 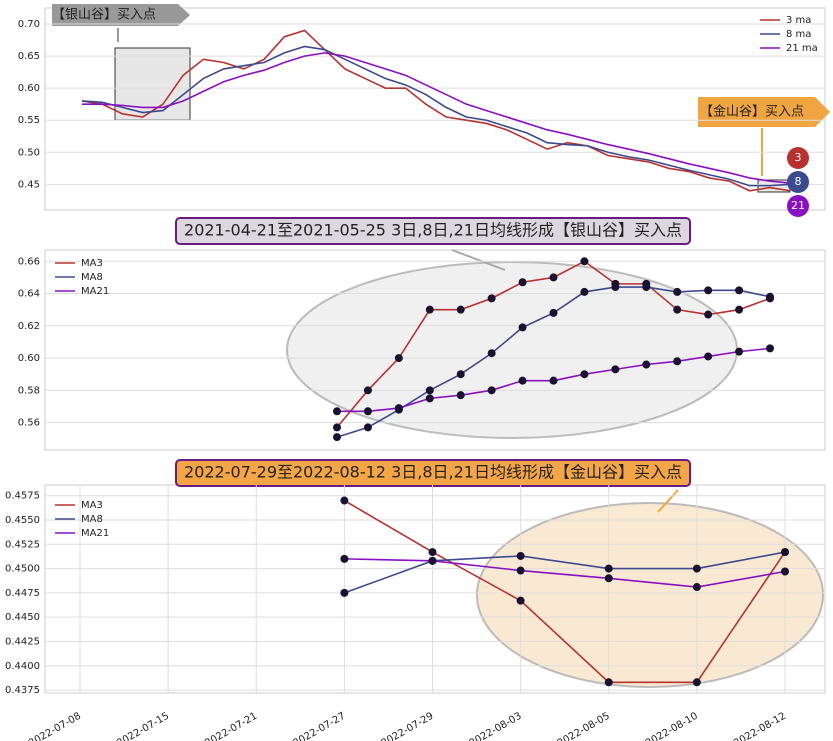 I want to click on y-tick-label: 0.55, so click(x=29, y=120).